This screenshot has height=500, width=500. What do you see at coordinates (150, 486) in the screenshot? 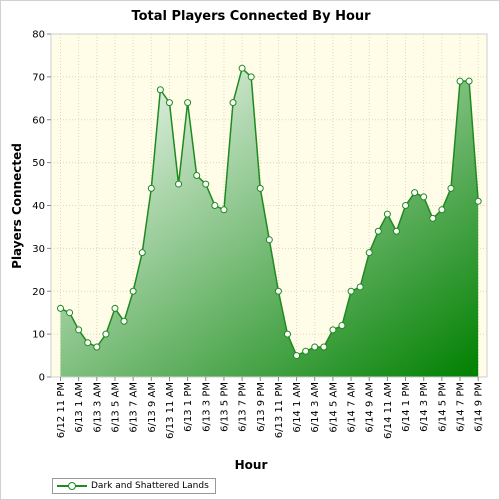
I see `legend-series-label: Dark and Shattered Lands` at bounding box center [150, 486].